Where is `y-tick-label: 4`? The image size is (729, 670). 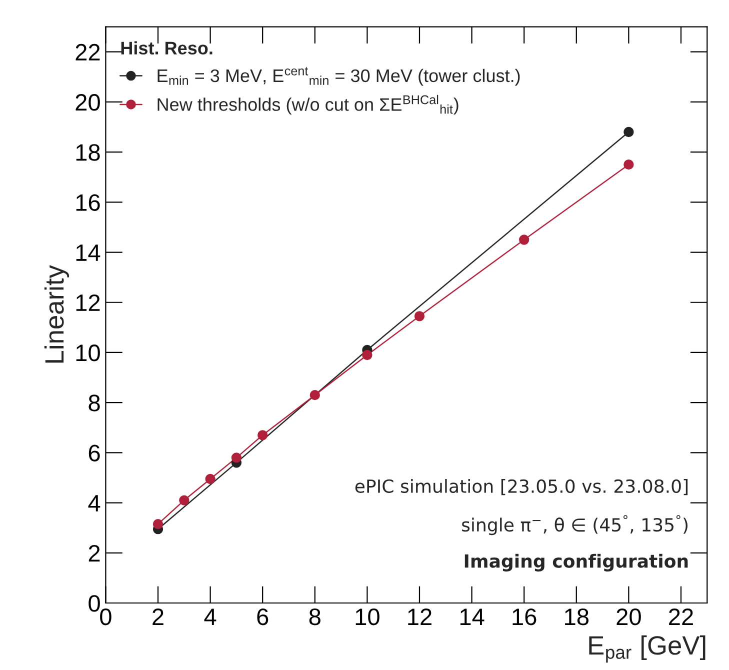
y-tick-label: 4 is located at coordinates (94, 503).